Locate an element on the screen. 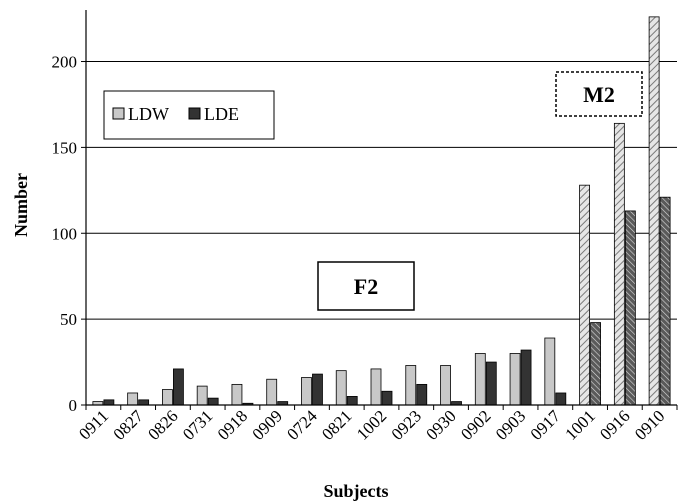  y-tick-label: 0 is located at coordinates (73, 405).